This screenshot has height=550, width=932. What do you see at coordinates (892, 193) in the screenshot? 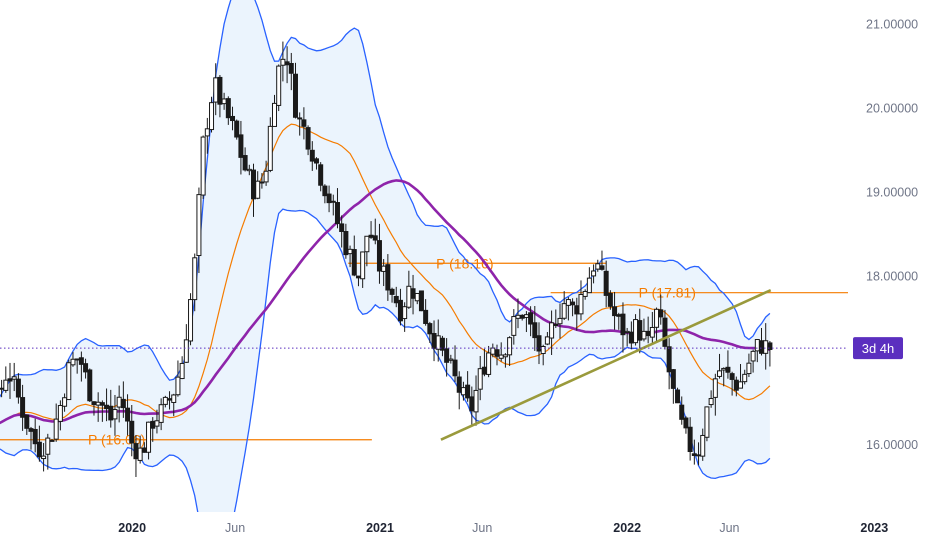
I see `y-tick-label: 19.00000` at bounding box center [892, 193].